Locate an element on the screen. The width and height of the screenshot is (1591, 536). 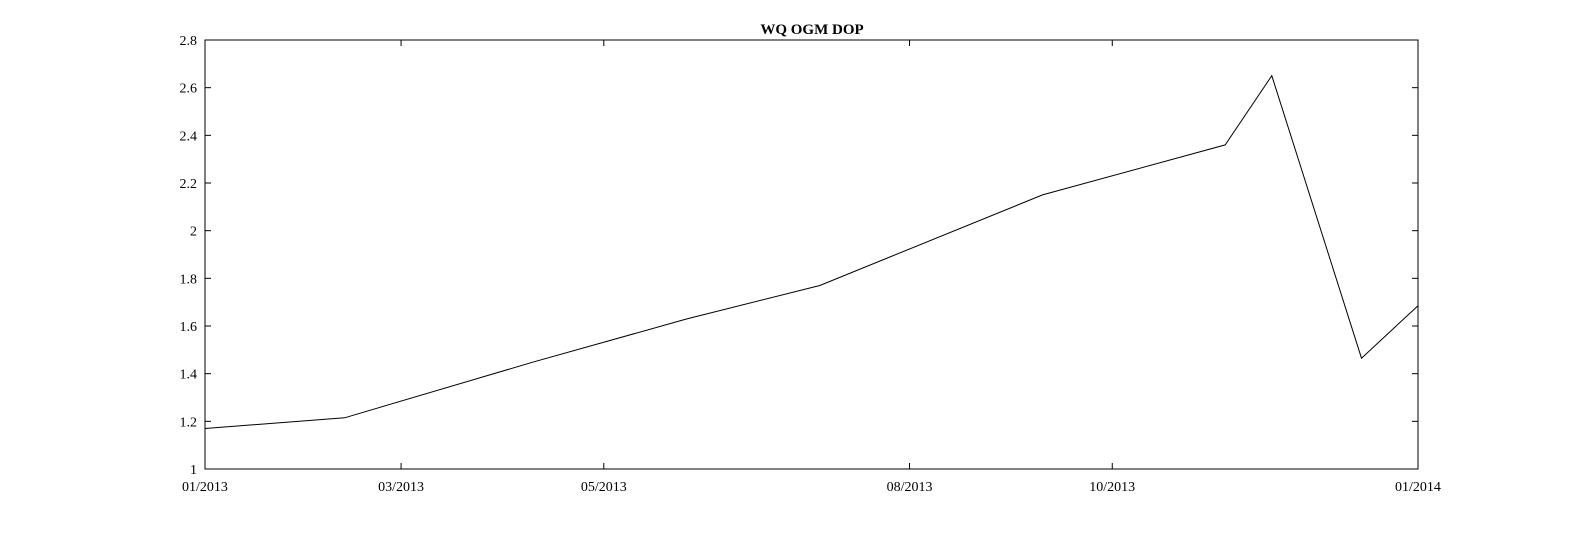
x-tick-label: 05/2013 is located at coordinates (604, 487).